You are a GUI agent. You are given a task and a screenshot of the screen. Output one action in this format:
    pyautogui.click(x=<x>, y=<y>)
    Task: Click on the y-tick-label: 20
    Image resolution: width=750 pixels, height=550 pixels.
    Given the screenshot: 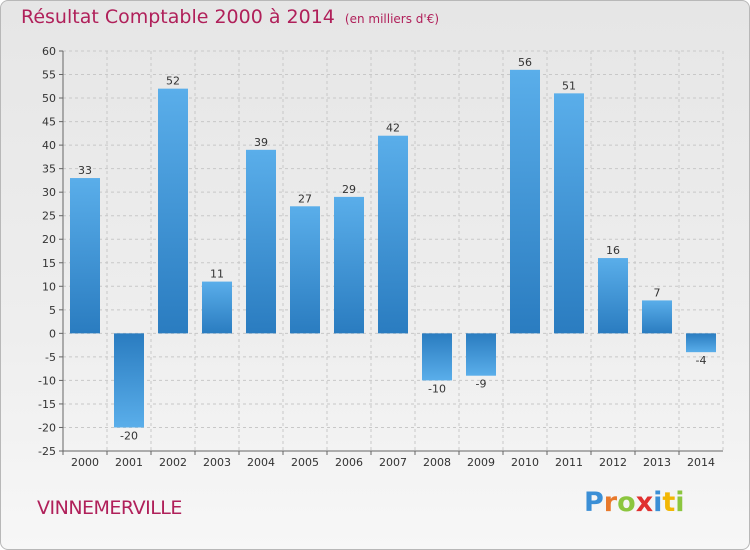 What is the action you would take?
    pyautogui.click(x=49, y=239)
    